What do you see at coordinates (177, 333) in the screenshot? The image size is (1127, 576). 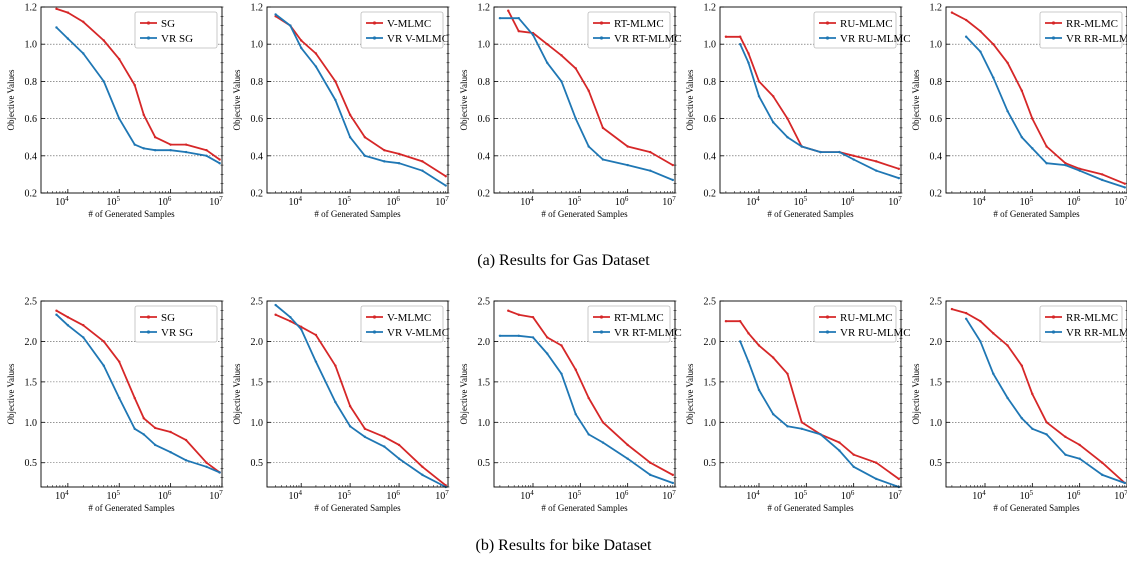 I see `legend-label: VR SG` at bounding box center [177, 333].